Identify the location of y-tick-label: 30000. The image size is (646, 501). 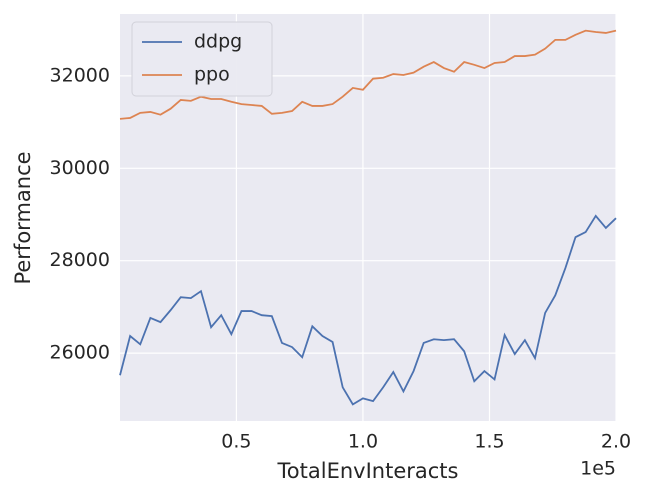
(80, 168).